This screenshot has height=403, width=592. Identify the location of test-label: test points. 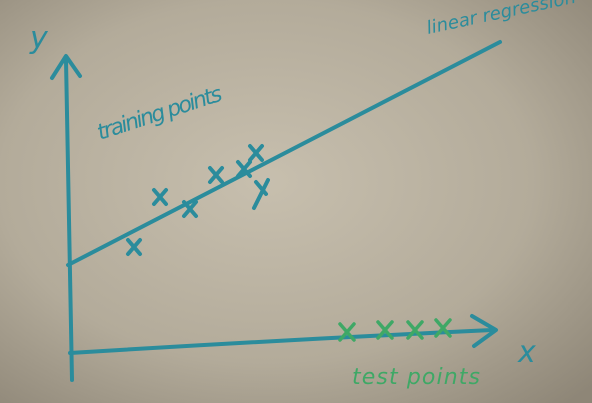
(416, 377).